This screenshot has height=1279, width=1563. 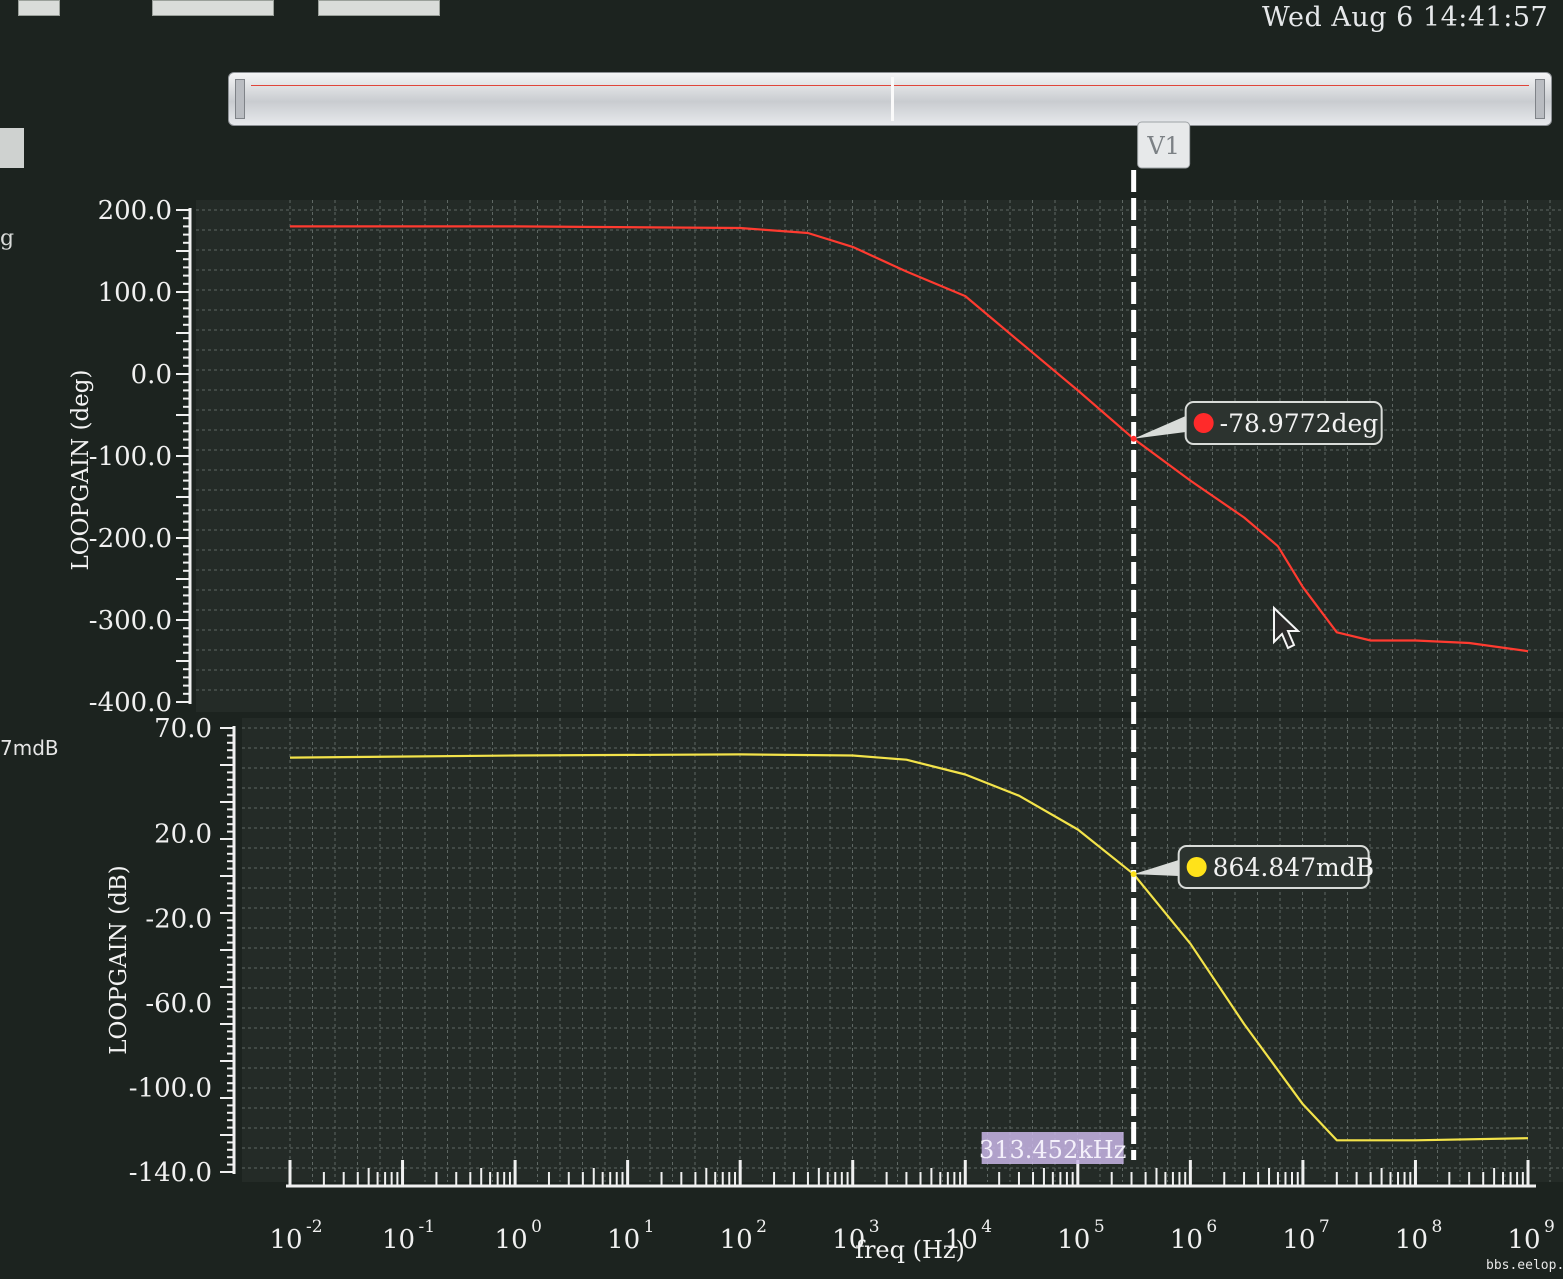 What do you see at coordinates (130, 539) in the screenshot?
I see `y-tick-label: -200.0` at bounding box center [130, 539].